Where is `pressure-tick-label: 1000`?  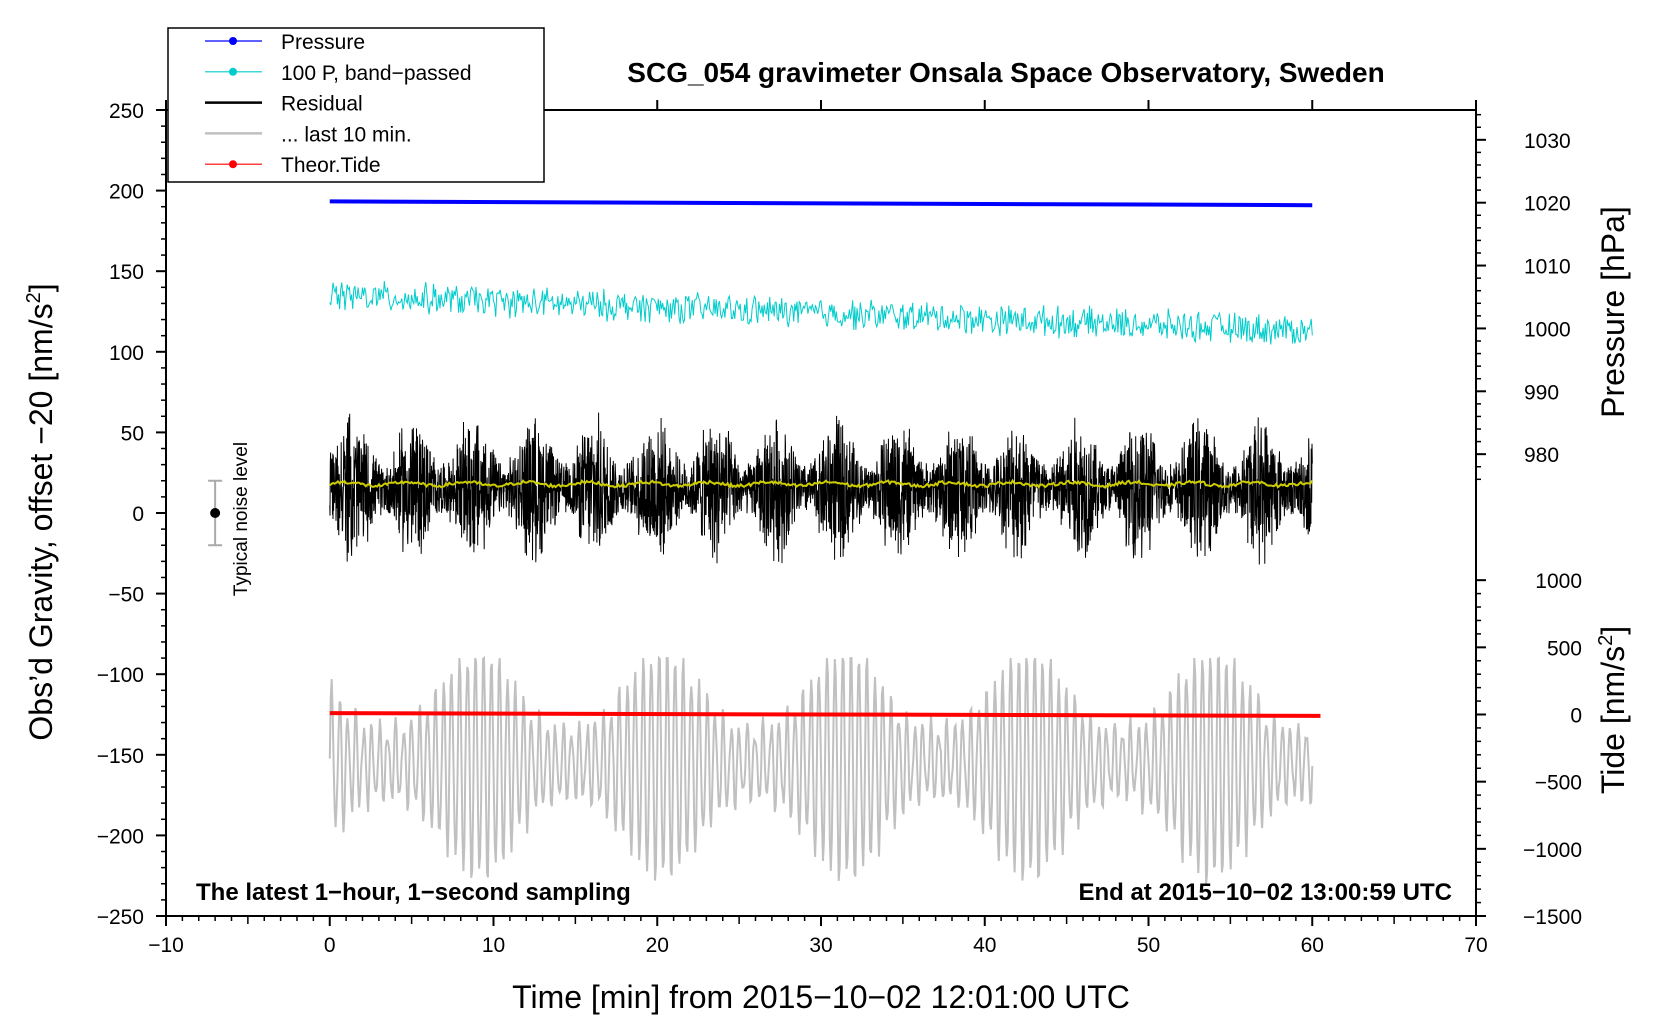
pressure-tick-label: 1000 is located at coordinates (1547, 329).